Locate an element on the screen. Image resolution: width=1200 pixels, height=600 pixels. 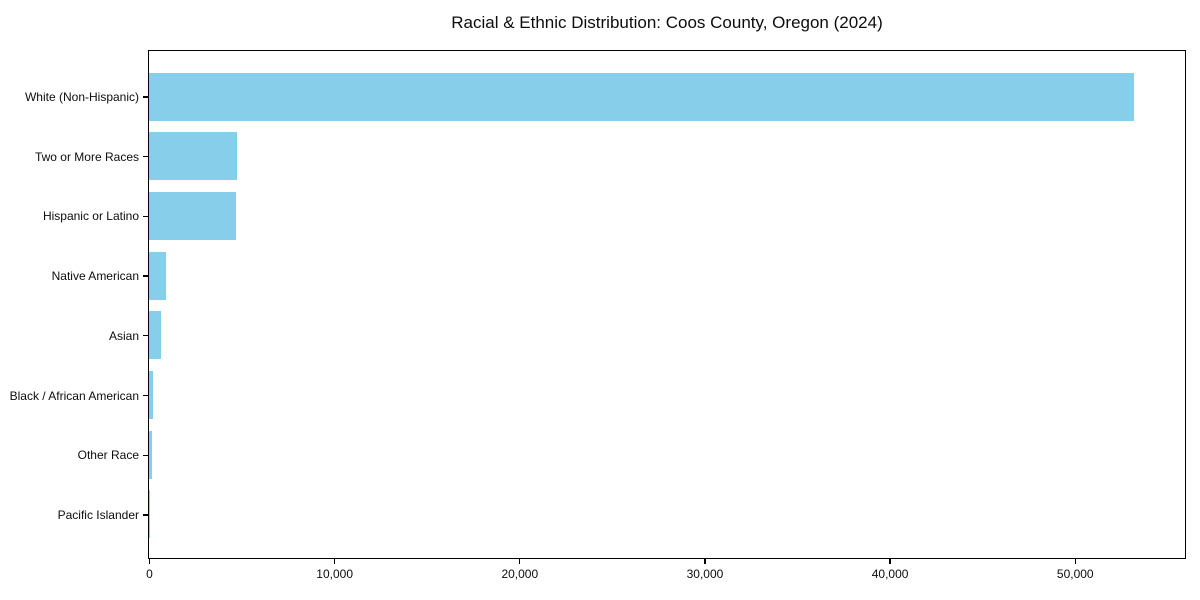
x-tick-label: 40,000 is located at coordinates (890, 574).